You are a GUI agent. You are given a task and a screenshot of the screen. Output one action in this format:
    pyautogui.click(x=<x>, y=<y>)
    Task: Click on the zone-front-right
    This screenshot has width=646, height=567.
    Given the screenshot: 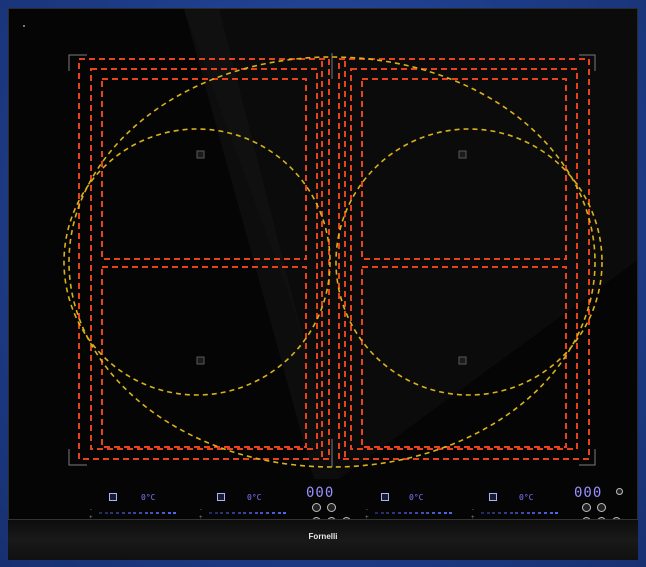 What is the action you would take?
    pyautogui.click(x=464, y=169)
    